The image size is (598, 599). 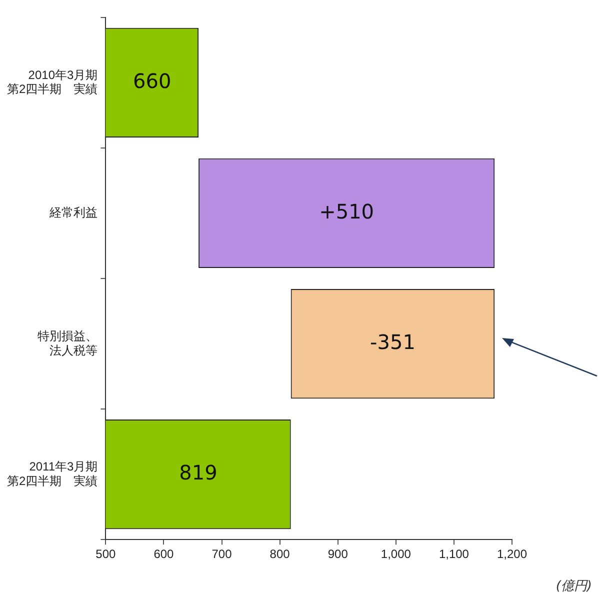 What do you see at coordinates (574, 586) in the screenshot?
I see `text: (億円)` at bounding box center [574, 586].